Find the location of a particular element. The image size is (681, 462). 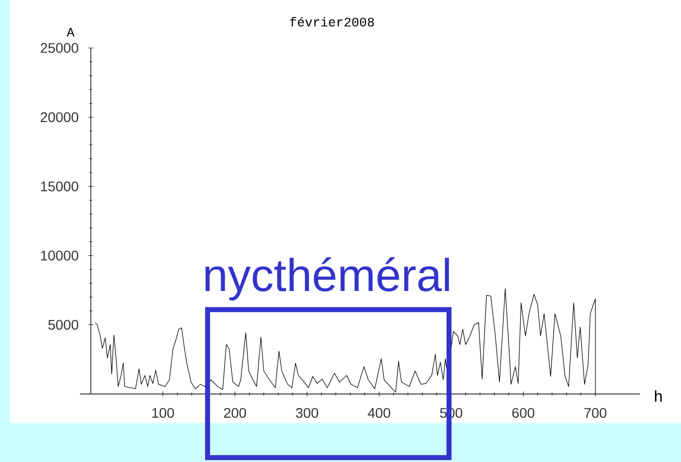

y-tick-label: 25000 is located at coordinates (59, 48).